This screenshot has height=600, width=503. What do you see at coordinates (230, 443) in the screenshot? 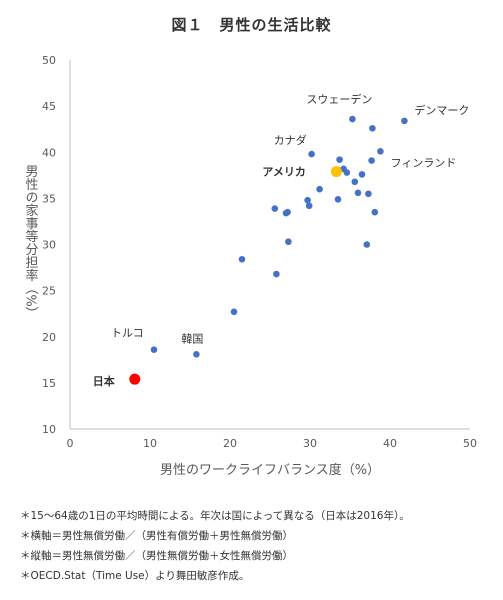
I see `x-tick-label: 20` at bounding box center [230, 443].